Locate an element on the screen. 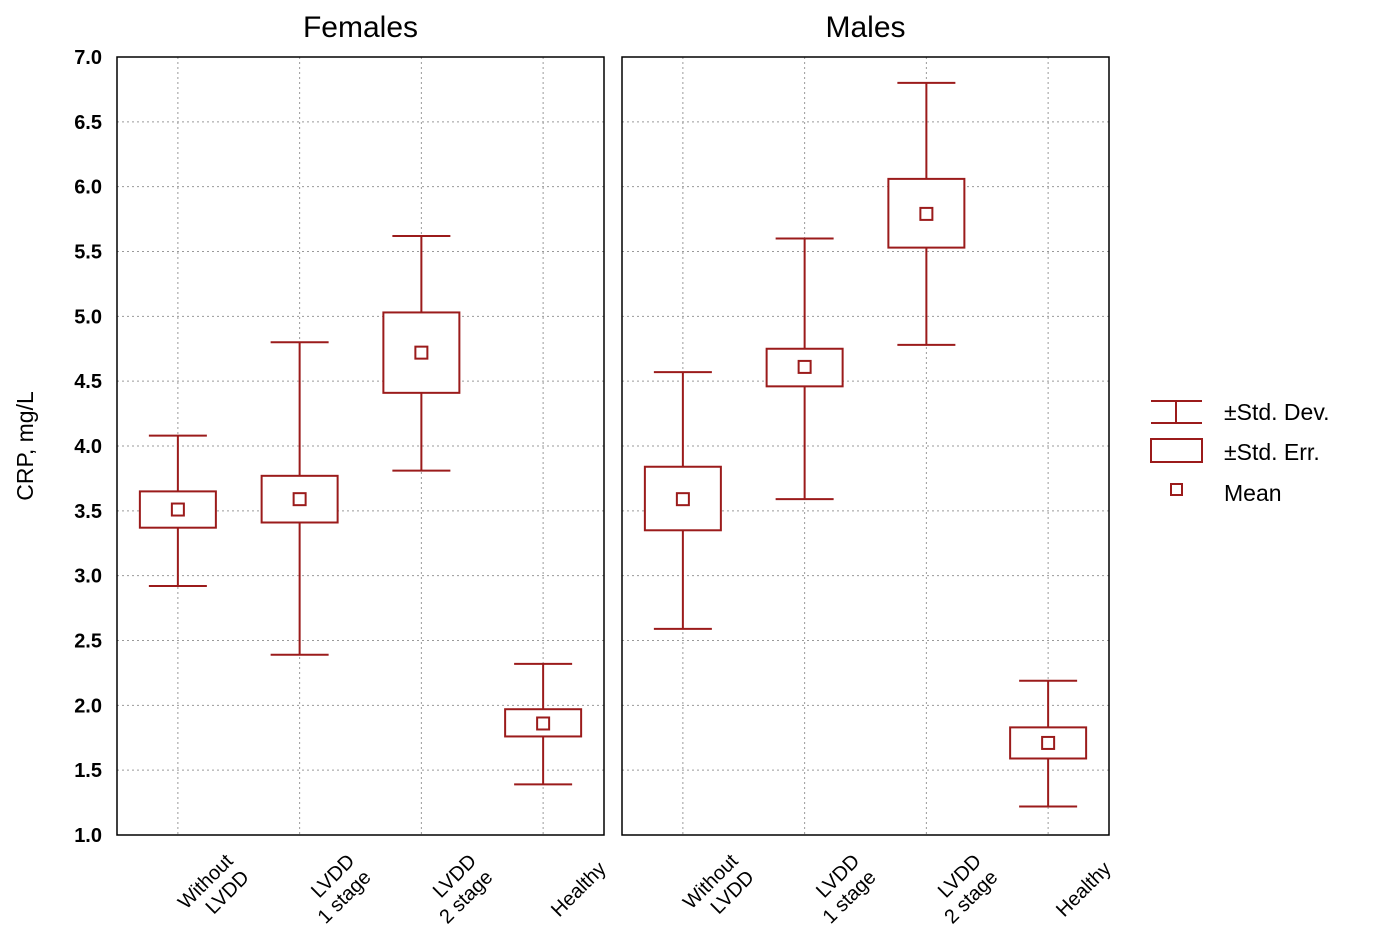 The width and height of the screenshot is (1377, 943). box-icon is located at coordinates (1176, 450).